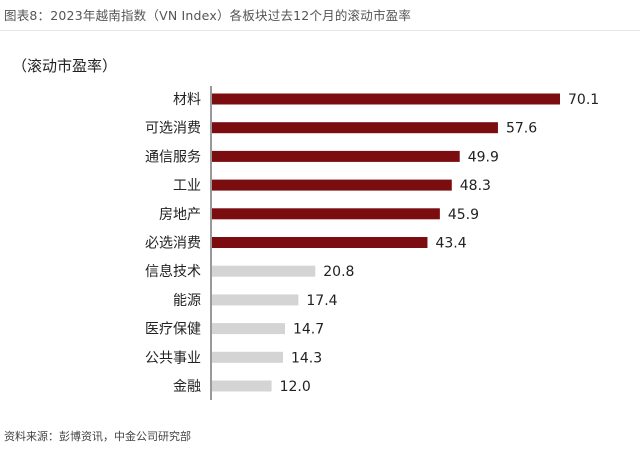 The width and height of the screenshot is (640, 450). I want to click on value-label: 49.9, so click(483, 157).